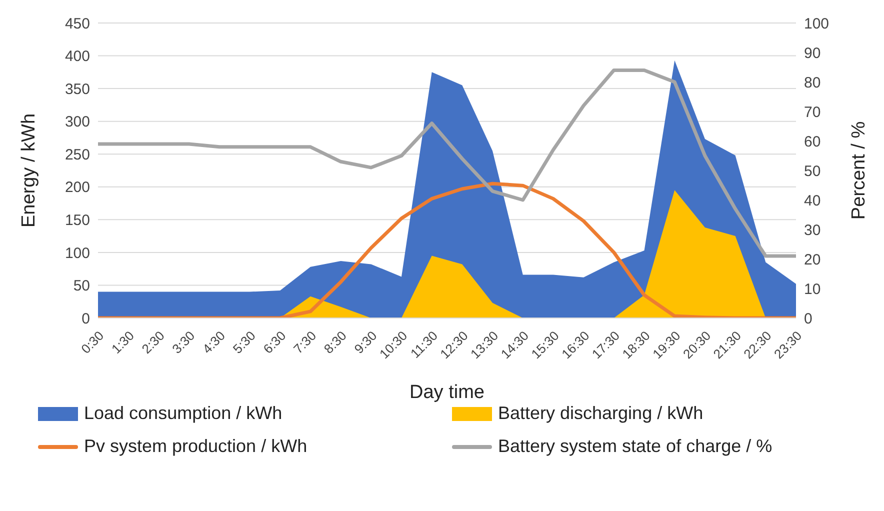  What do you see at coordinates (812, 201) in the screenshot?
I see `y2-tick-label: 40` at bounding box center [812, 201].